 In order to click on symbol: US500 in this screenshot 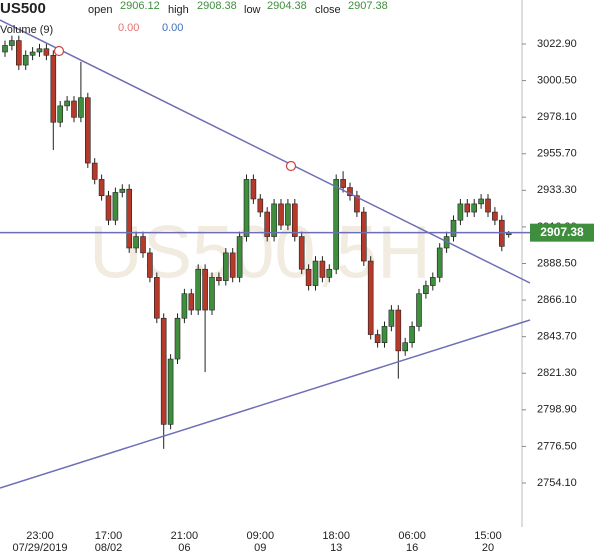, I will do `click(23, 8)`.